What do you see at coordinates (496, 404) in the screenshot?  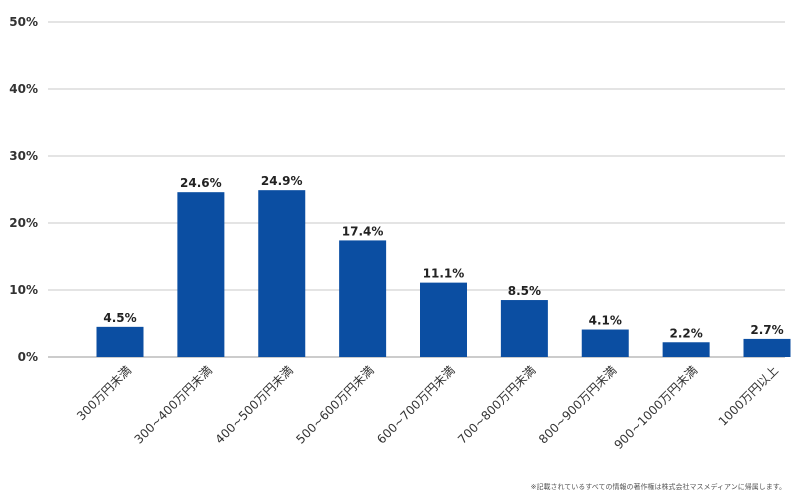 I see `x-tick-label: 700~800万円未満` at bounding box center [496, 404].